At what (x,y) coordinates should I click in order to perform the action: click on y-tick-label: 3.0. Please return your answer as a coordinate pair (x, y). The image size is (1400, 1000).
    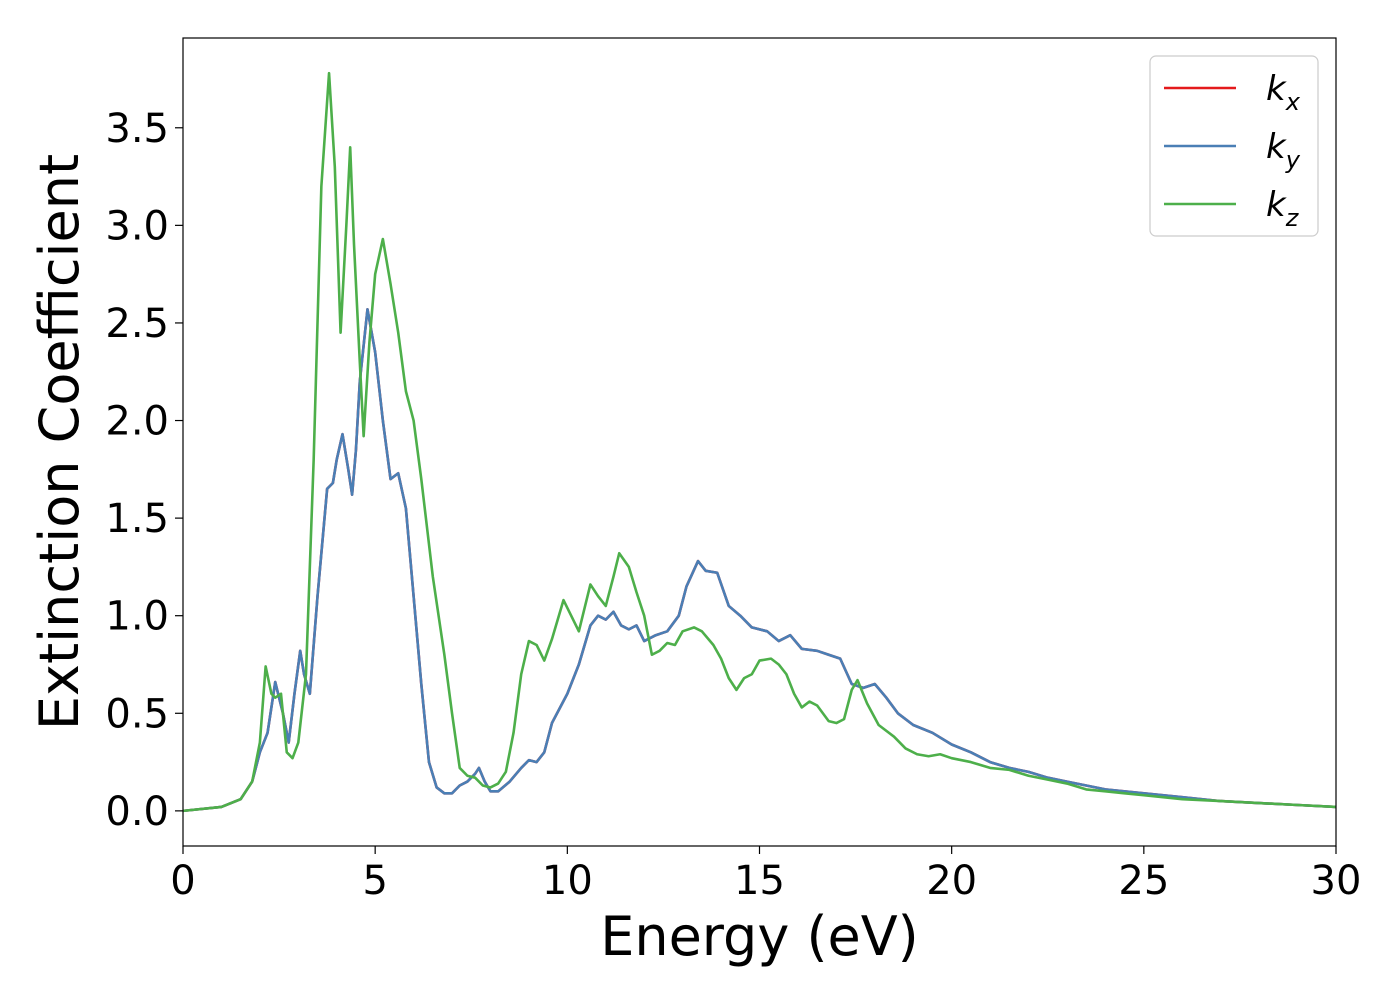
    Looking at the image, I should click on (137, 226).